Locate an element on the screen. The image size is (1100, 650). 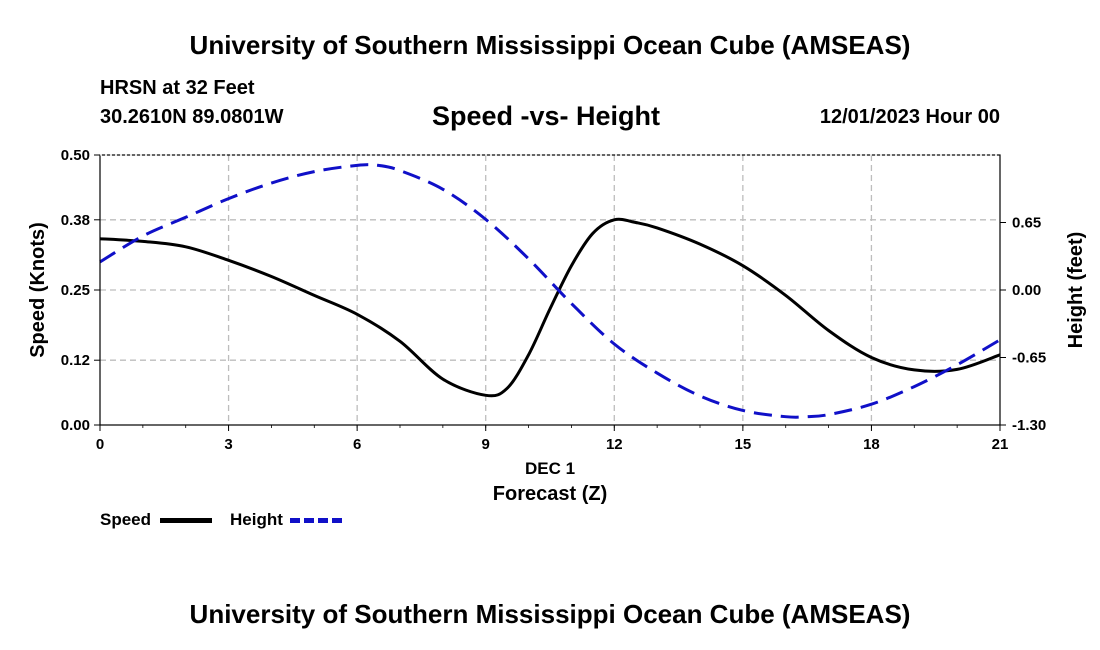
y-right-tick-label: 0.00 is located at coordinates (1026, 290).